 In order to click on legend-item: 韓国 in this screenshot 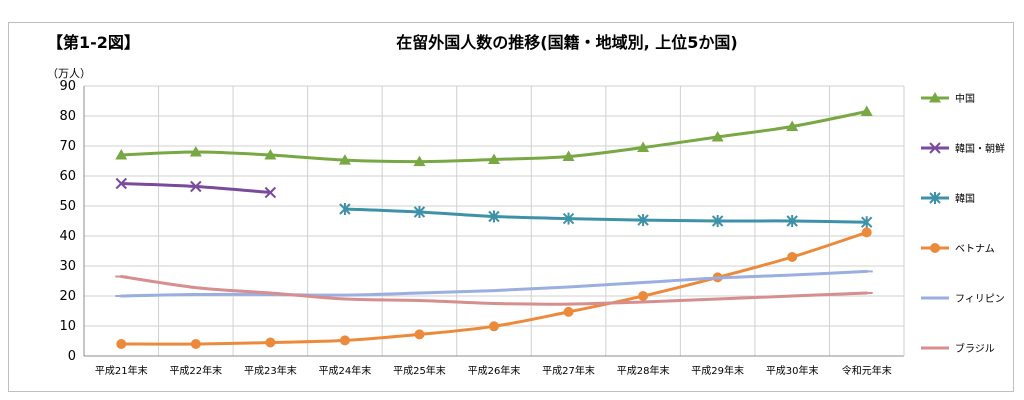, I will do `click(948, 198)`.